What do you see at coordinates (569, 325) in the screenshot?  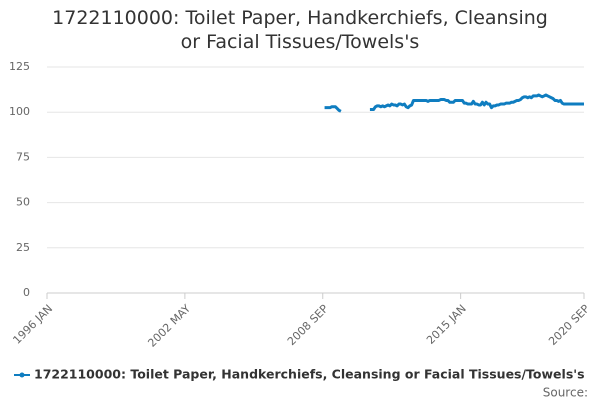 I see `x-tick-label: 2020 SEP` at bounding box center [569, 325].